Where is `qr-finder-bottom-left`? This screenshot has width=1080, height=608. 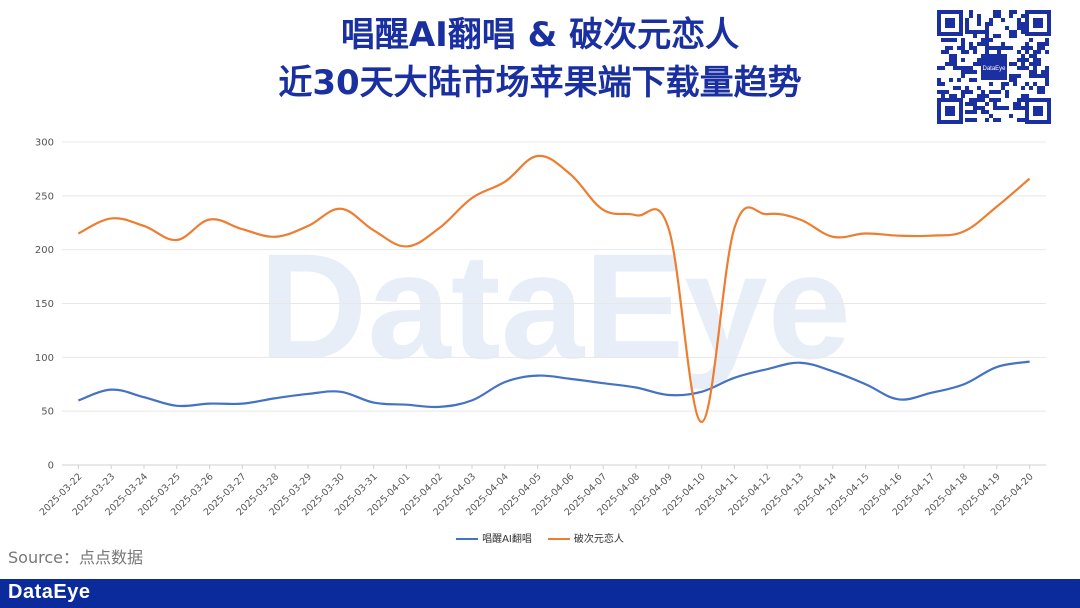 qr-finder-bottom-left is located at coordinates (950, 111).